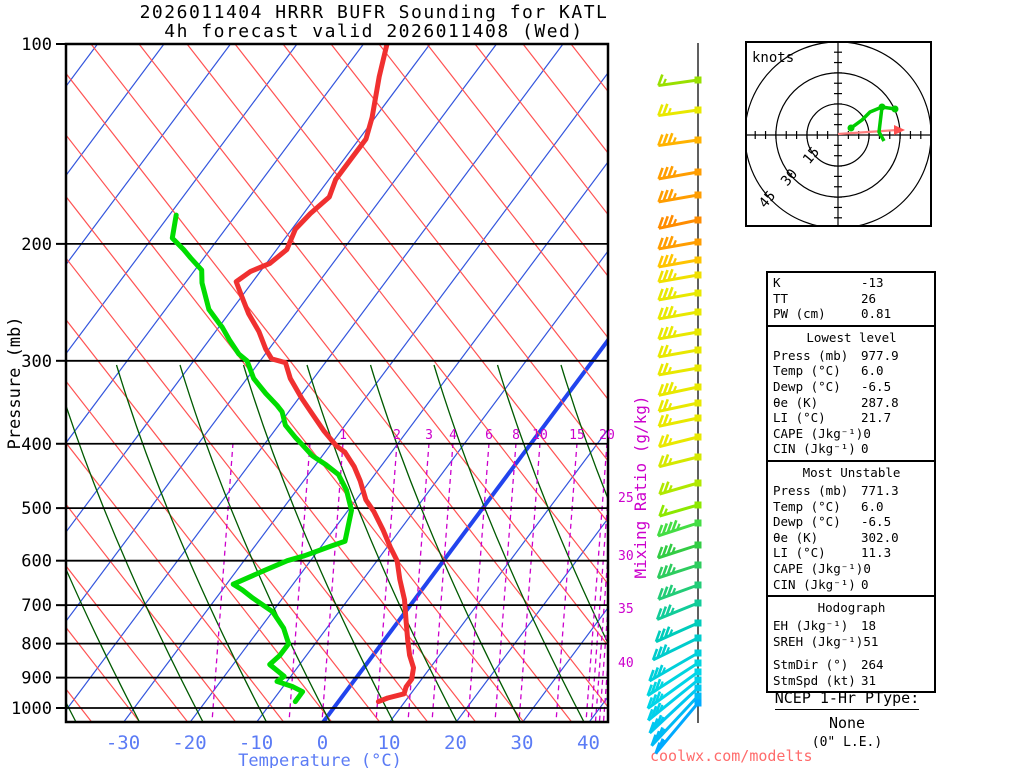 The image size is (1024, 768). I want to click on table-row-label: Dewp (°C), so click(807, 386).